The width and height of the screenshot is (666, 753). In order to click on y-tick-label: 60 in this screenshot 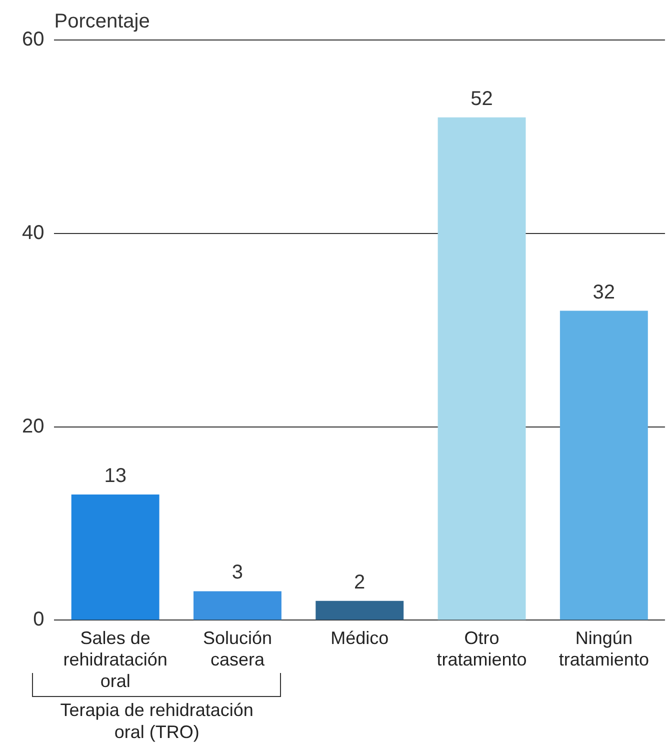, I will do `click(33, 39)`.